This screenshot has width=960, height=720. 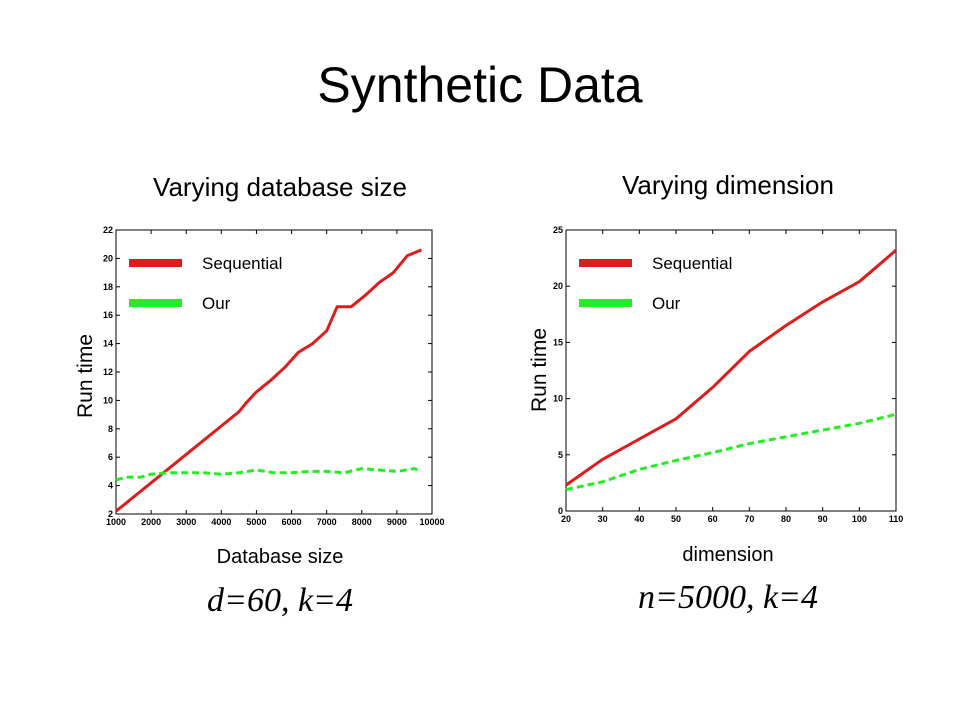 What do you see at coordinates (110, 514) in the screenshot?
I see `y-tick-label: 2` at bounding box center [110, 514].